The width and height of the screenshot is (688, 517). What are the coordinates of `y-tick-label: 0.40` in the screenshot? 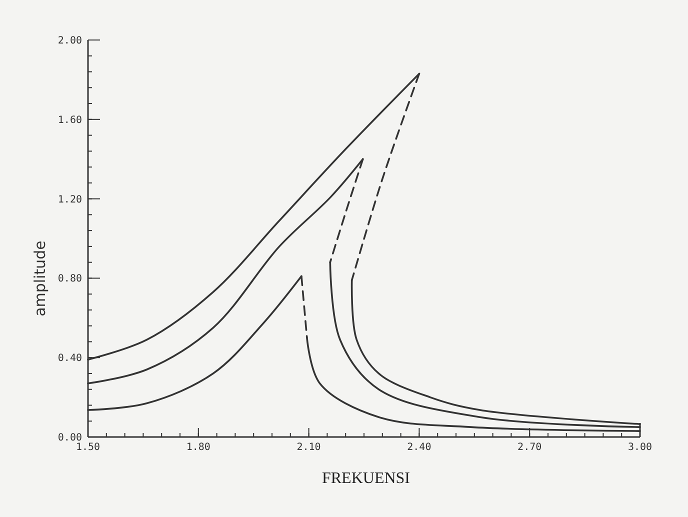 It's located at (70, 358).